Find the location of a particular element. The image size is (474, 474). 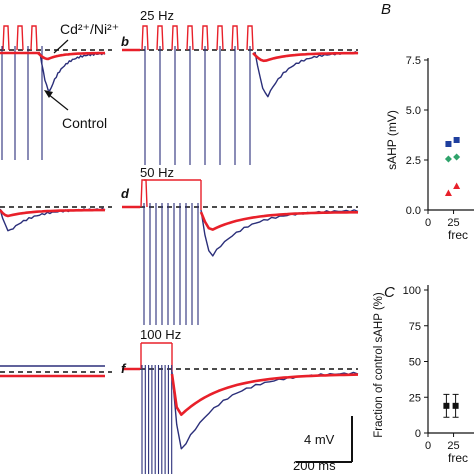

panel-letter-d: d is located at coordinates (125, 193).